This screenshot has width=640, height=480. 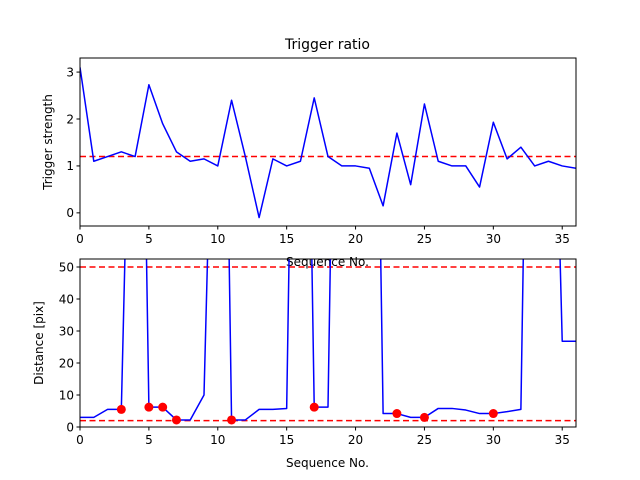 I want to click on y-tick-label: 40, so click(x=66, y=299).